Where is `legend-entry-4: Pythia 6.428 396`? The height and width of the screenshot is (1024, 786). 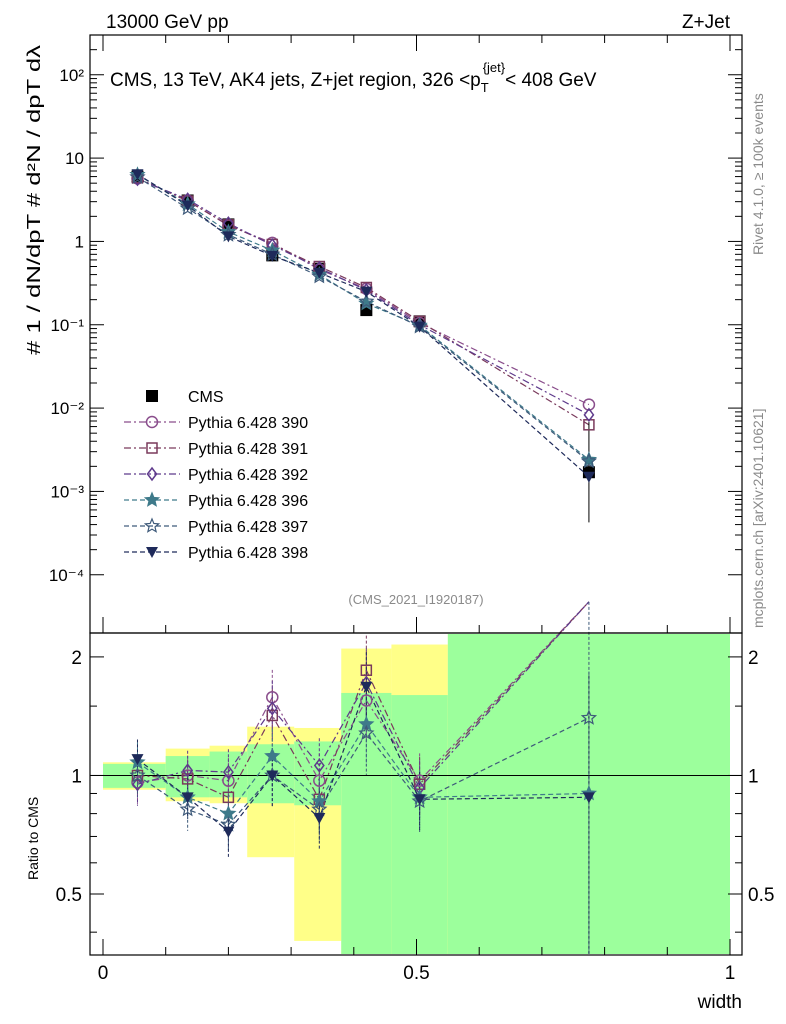 legend-entry-4: Pythia 6.428 396 is located at coordinates (216, 500).